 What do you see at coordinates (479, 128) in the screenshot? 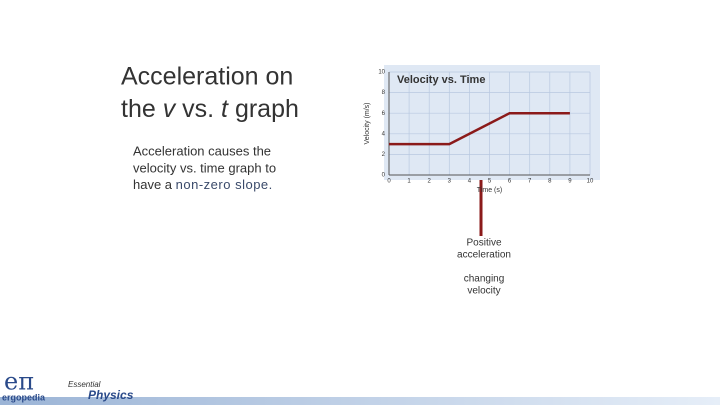
I see `data-line` at bounding box center [479, 128].